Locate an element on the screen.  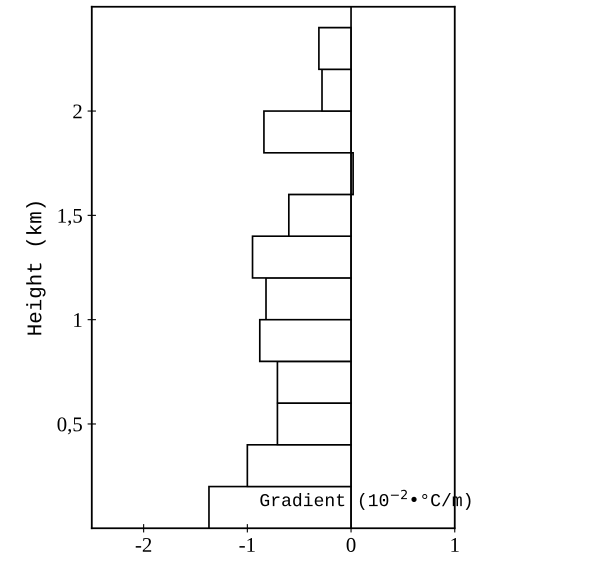
x-tick-label: -2 is located at coordinates (144, 545).